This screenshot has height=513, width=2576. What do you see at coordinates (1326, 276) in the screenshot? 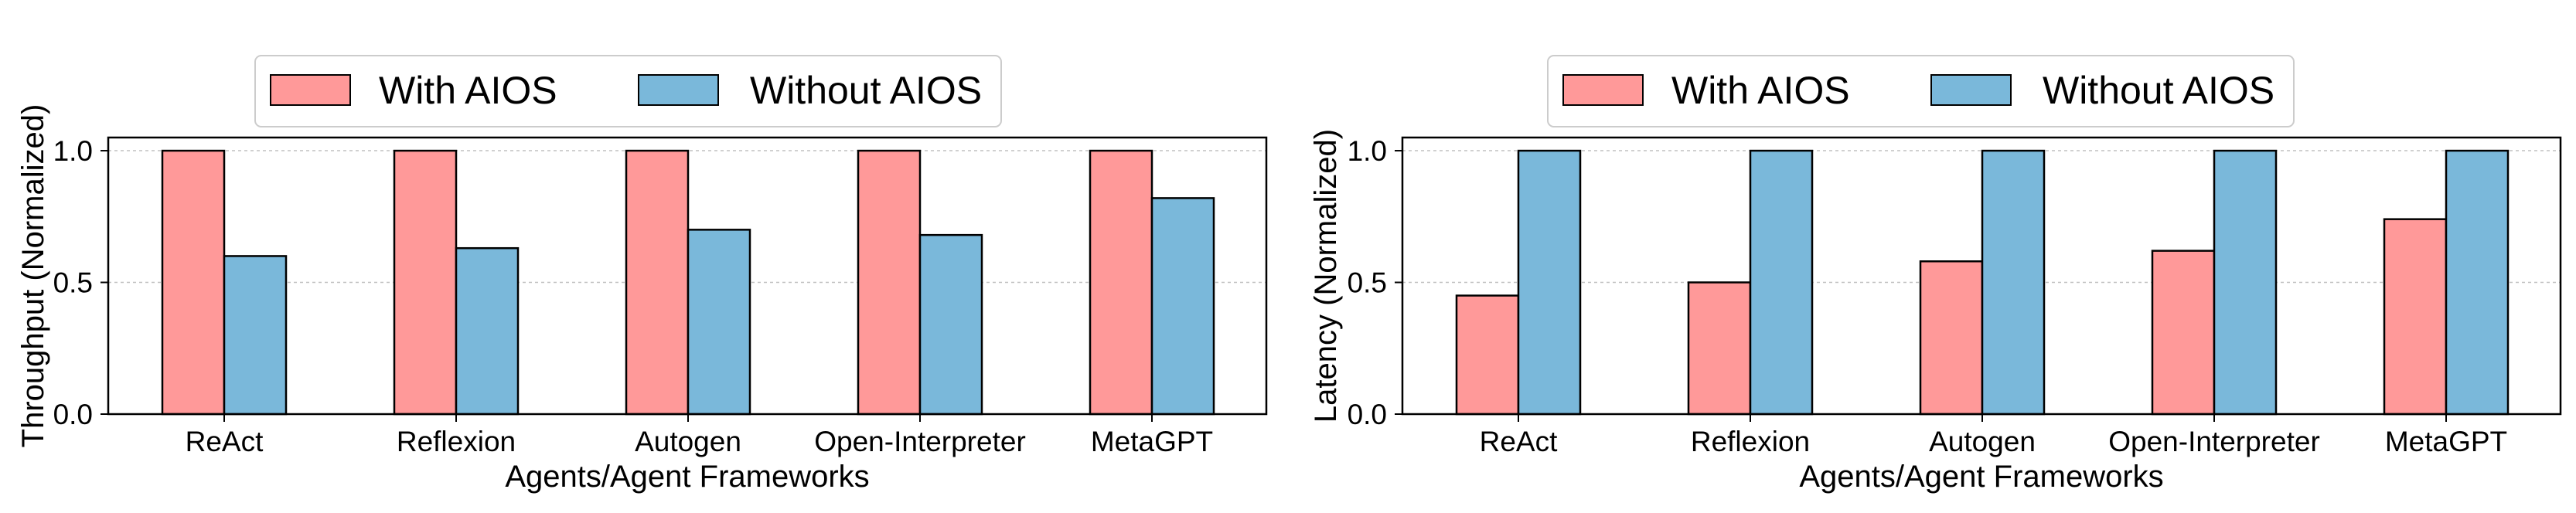
I see `y-axis-label: Latency (Normalized)` at bounding box center [1326, 276].